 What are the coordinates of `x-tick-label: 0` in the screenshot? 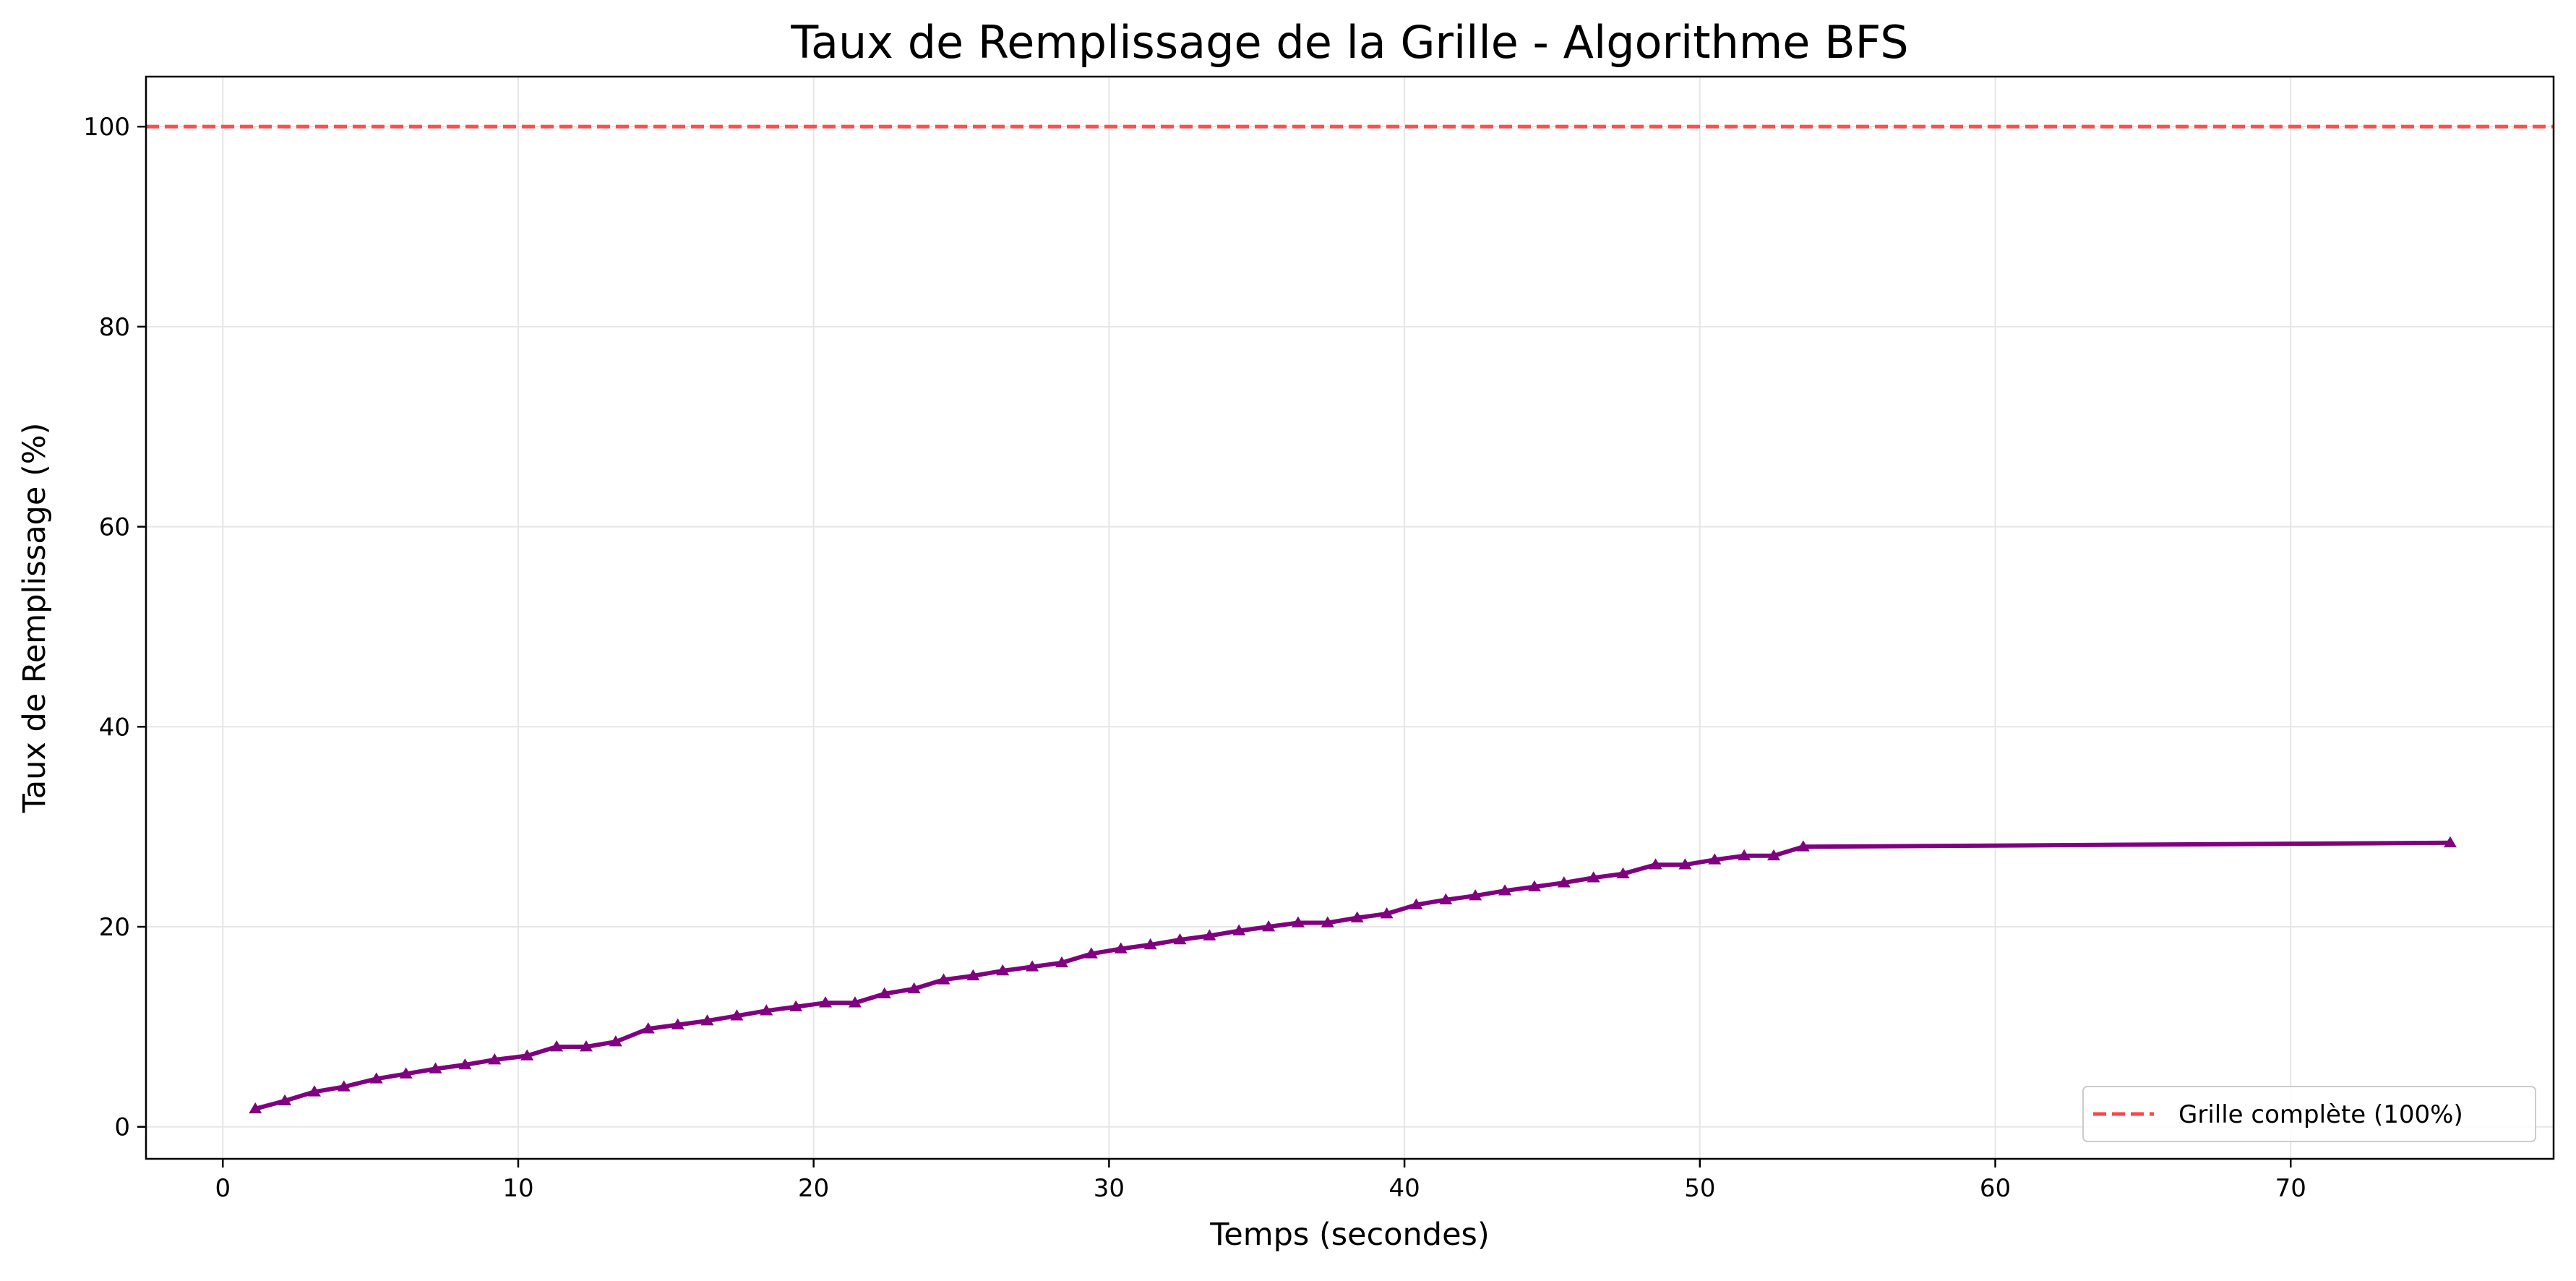 It's located at (223, 1188).